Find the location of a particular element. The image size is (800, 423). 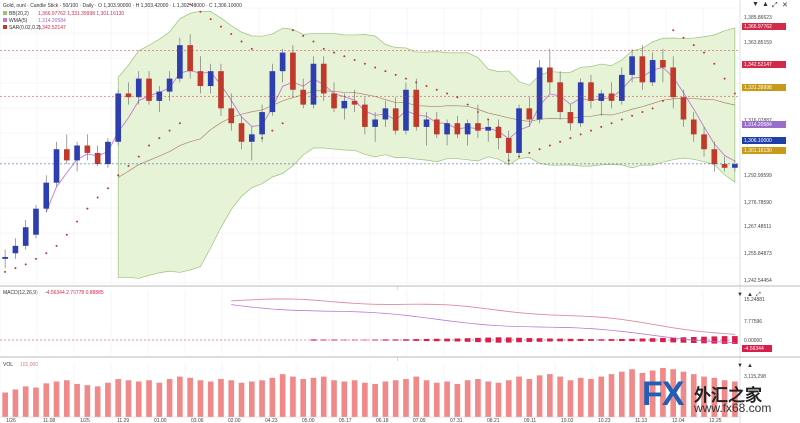

x-tick-label: 07.31 is located at coordinates (456, 420).